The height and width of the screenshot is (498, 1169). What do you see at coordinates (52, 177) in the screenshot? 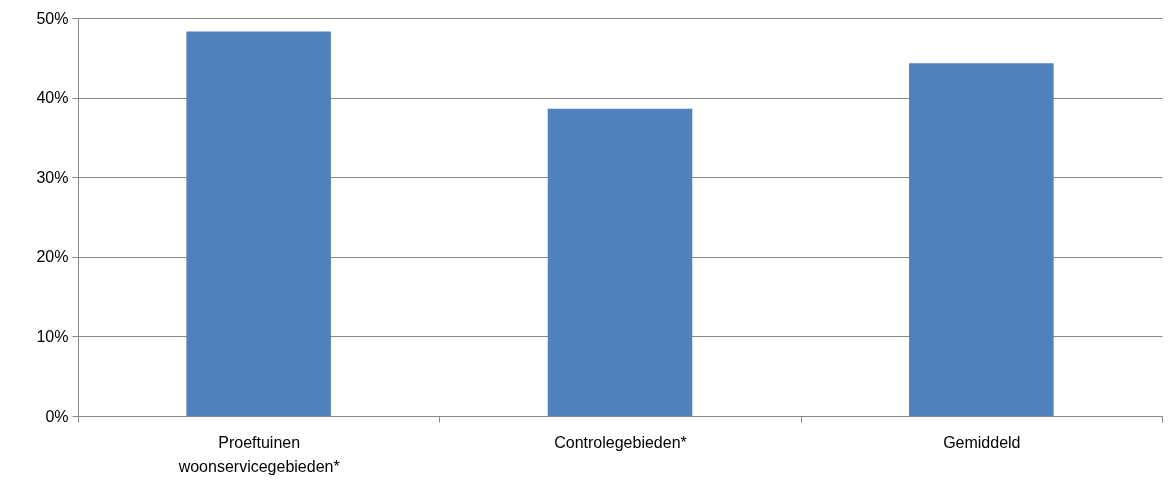
I see `y-tick-label: 30%` at bounding box center [52, 177].